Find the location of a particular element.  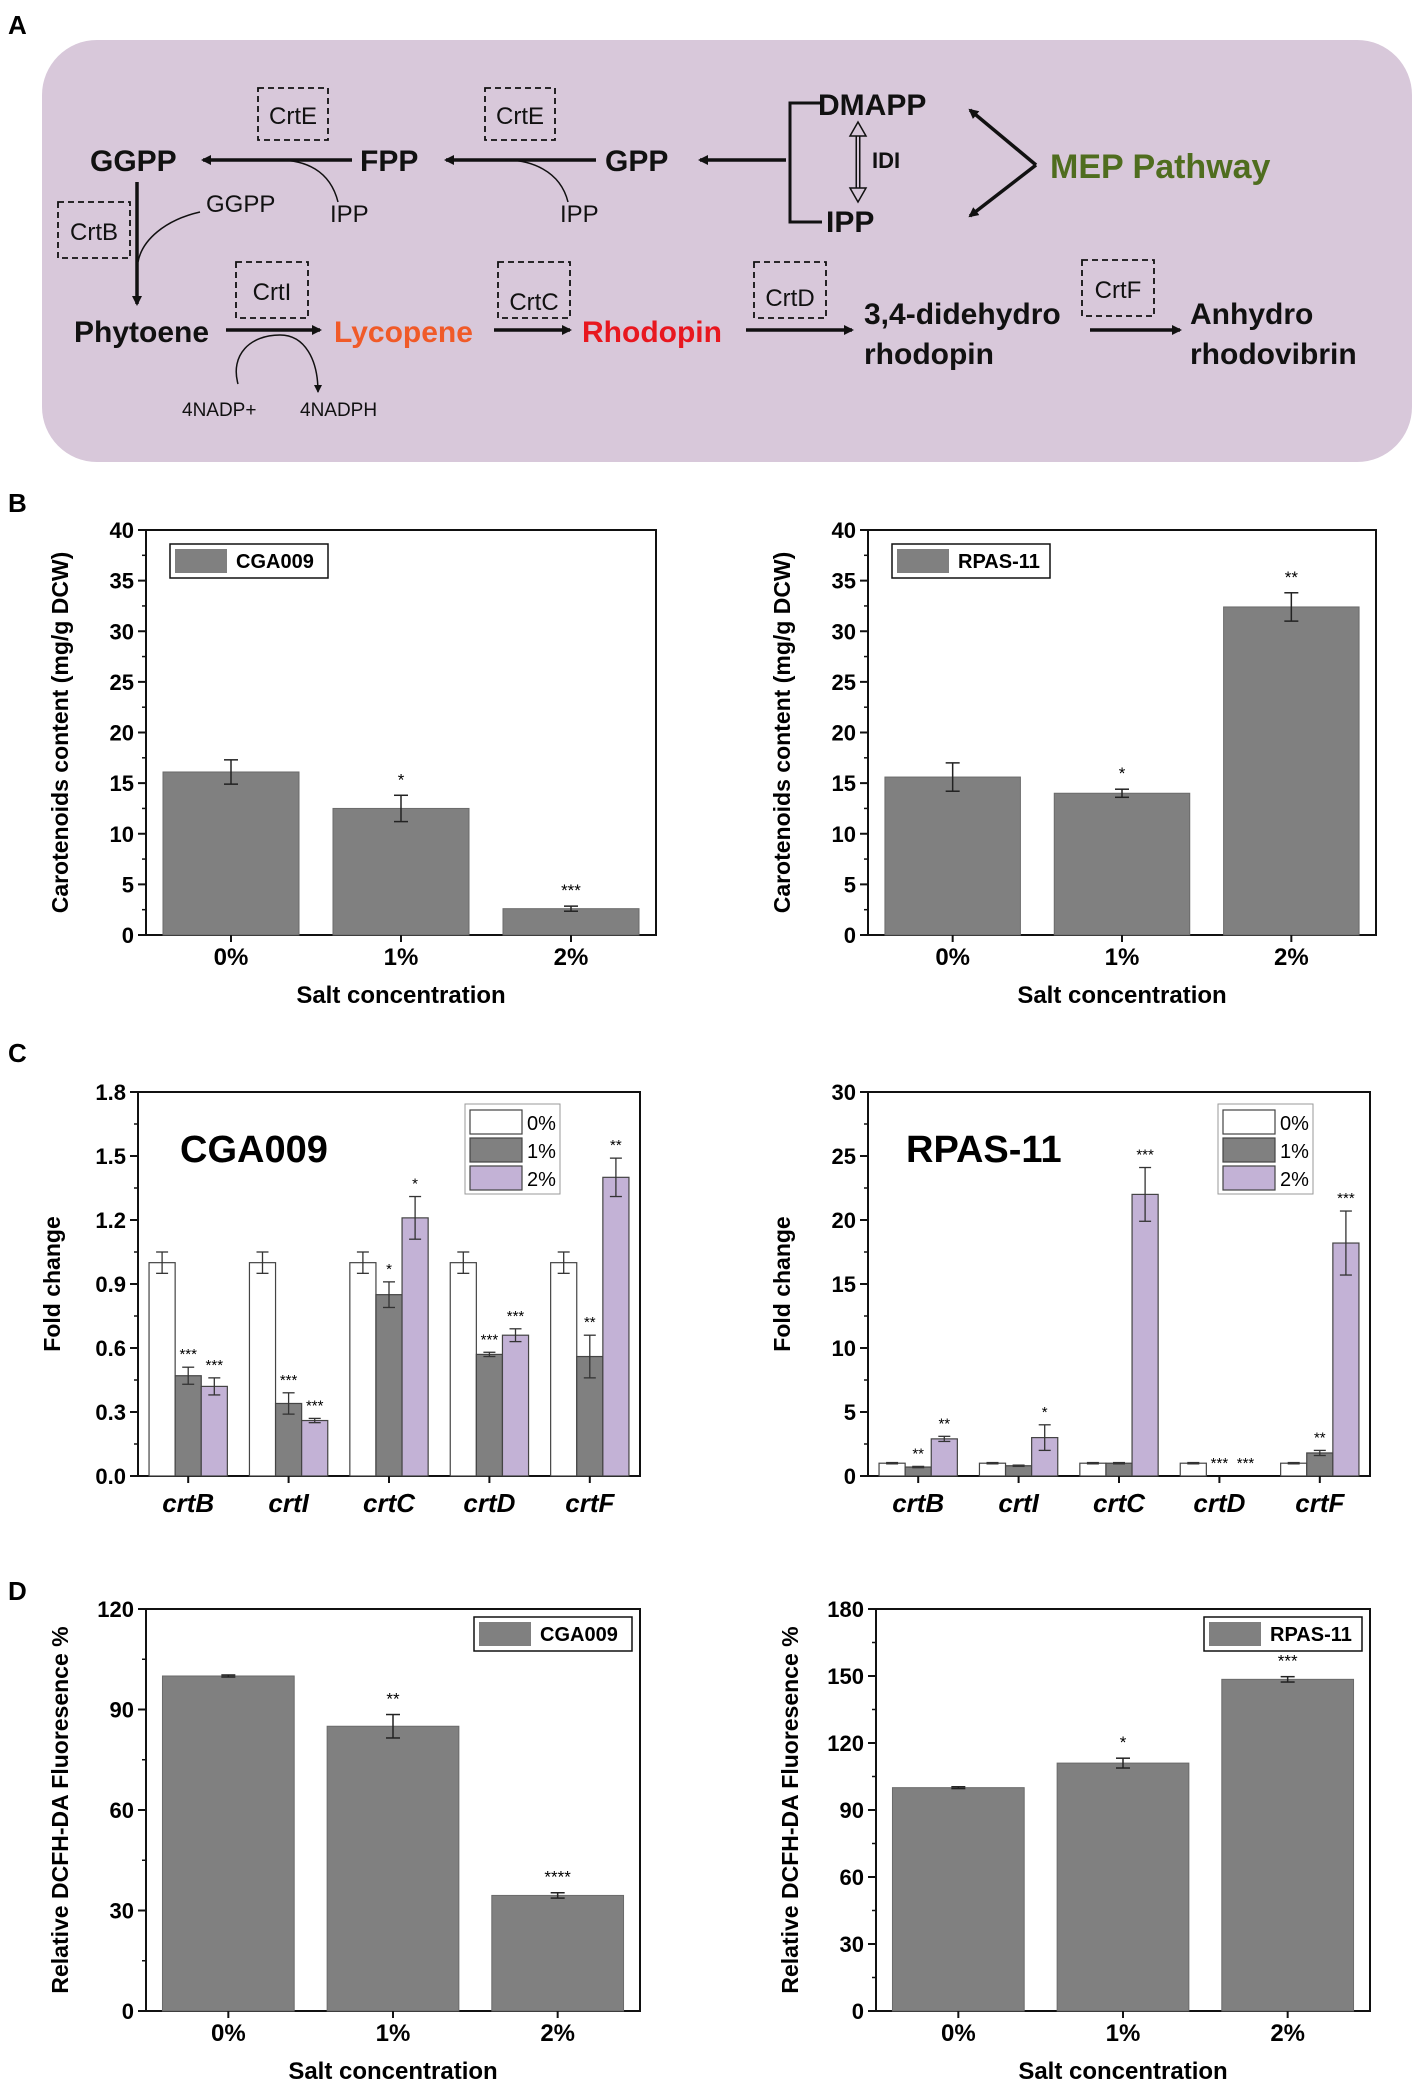

x-tick-label: crtD is located at coordinates (489, 1503).